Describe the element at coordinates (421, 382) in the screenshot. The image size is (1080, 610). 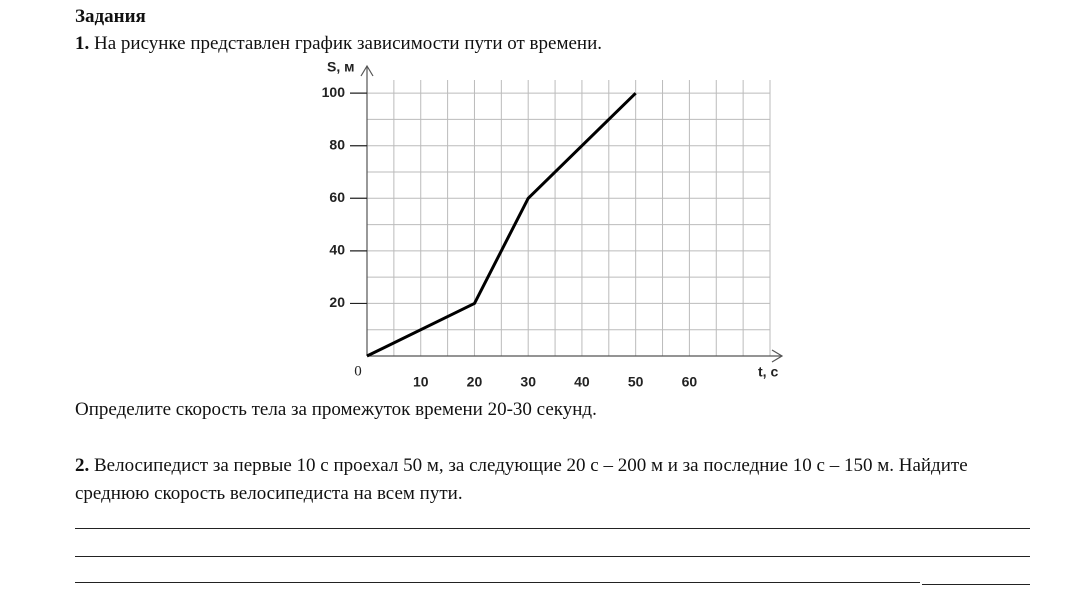
I see `x-tick-label: 10` at that location.